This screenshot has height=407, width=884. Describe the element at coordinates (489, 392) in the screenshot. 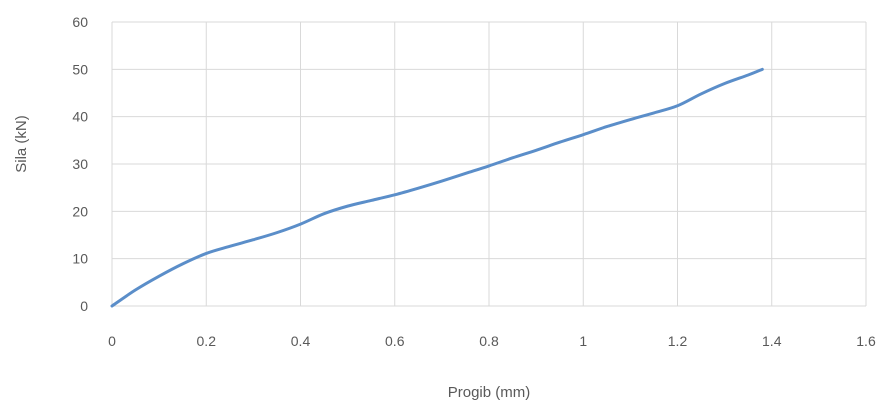

I see `x-axis-title: Progib (mm)` at that location.